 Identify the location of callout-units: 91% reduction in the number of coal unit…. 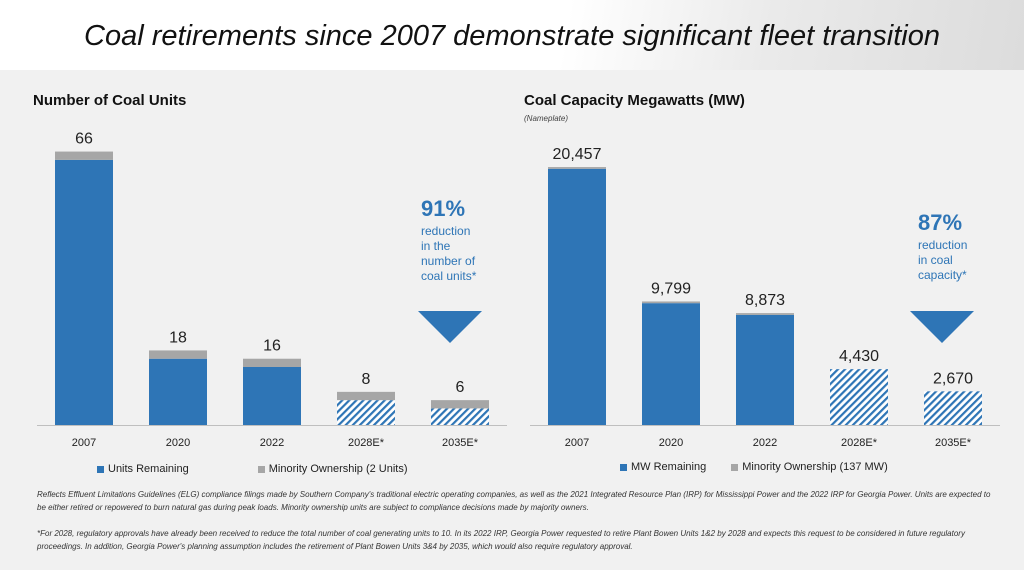
(448, 240).